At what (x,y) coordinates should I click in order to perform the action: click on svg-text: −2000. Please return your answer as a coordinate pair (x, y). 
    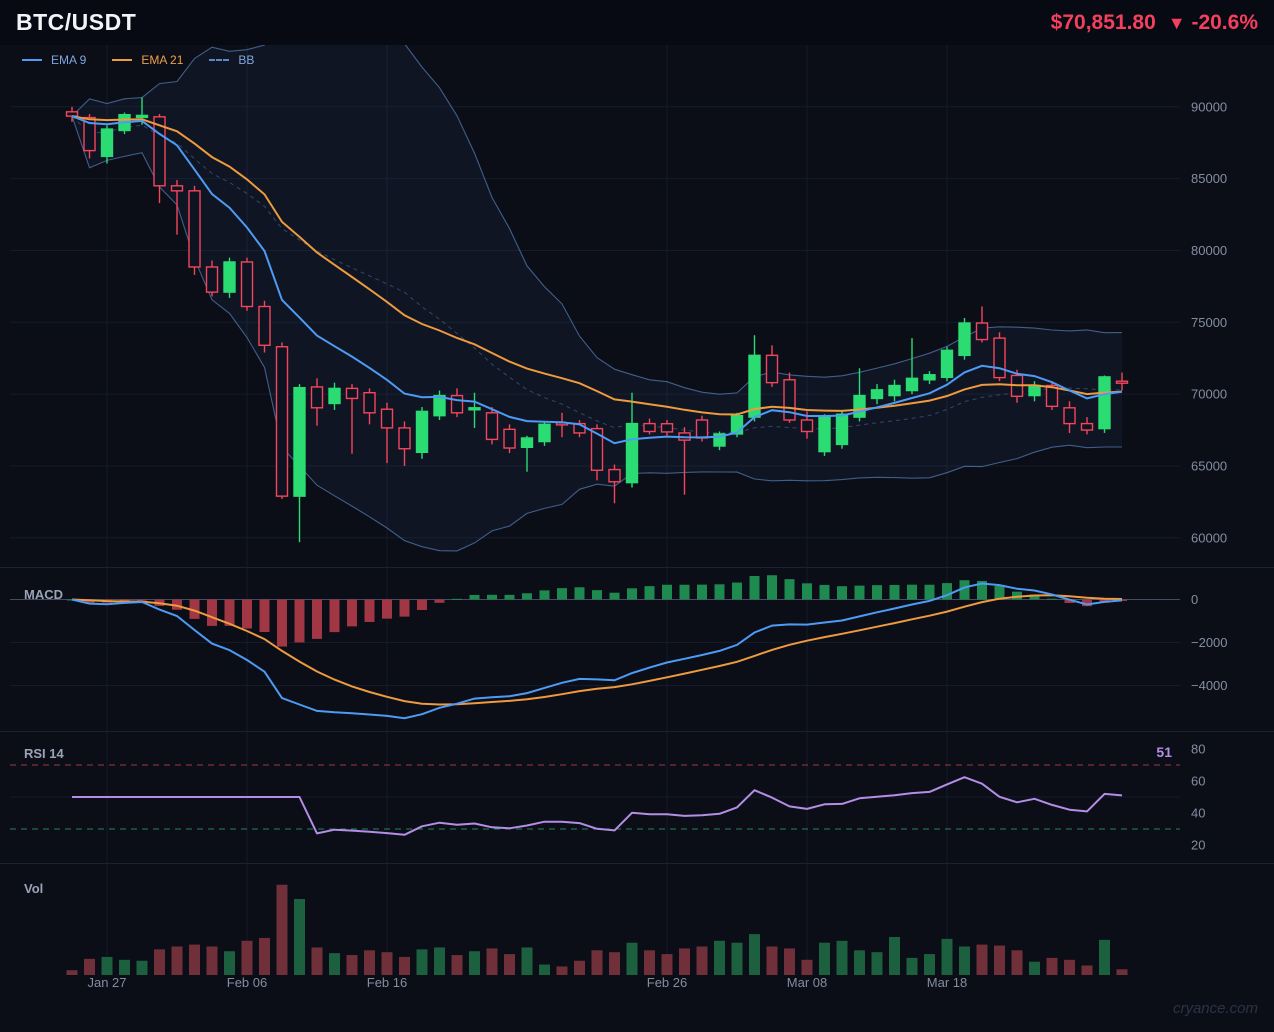
    Looking at the image, I should click on (1209, 642).